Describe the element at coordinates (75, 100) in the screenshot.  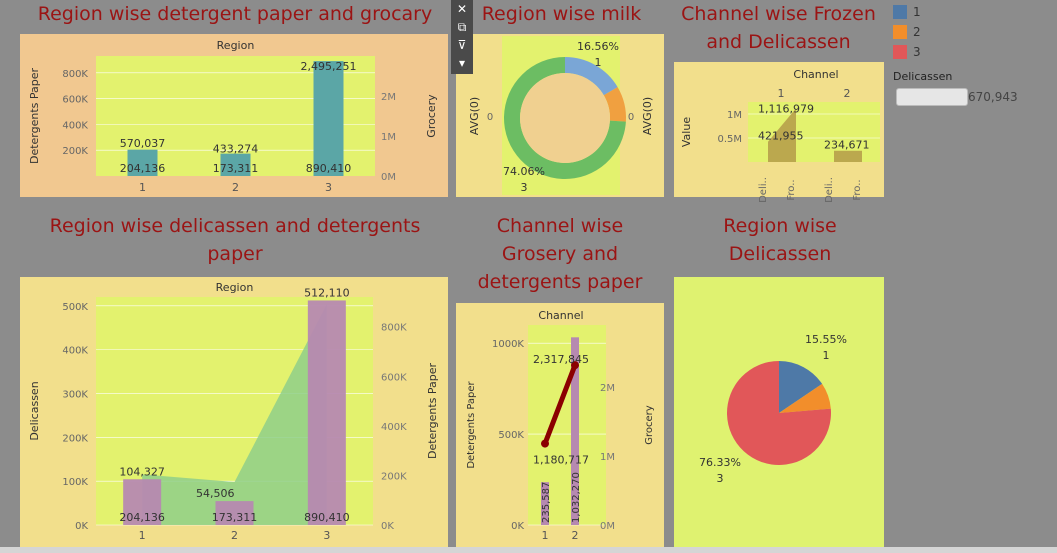
I see `y-tick-label: 600K` at that location.